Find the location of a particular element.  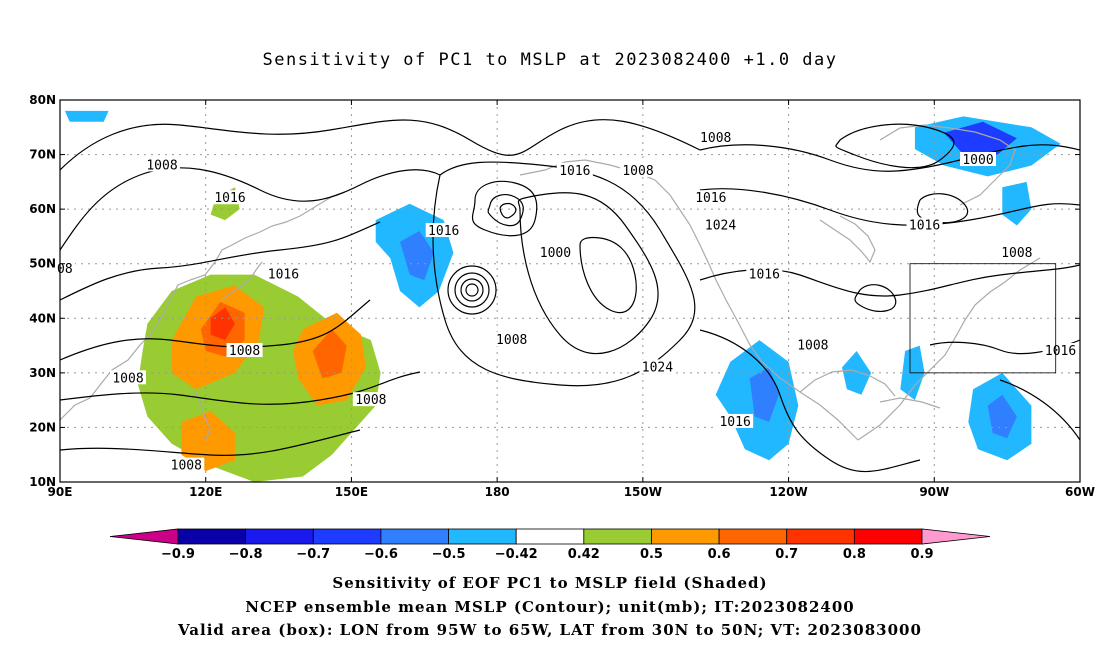

shaded-region-west-pacific-06c is located at coordinates (208, 441).